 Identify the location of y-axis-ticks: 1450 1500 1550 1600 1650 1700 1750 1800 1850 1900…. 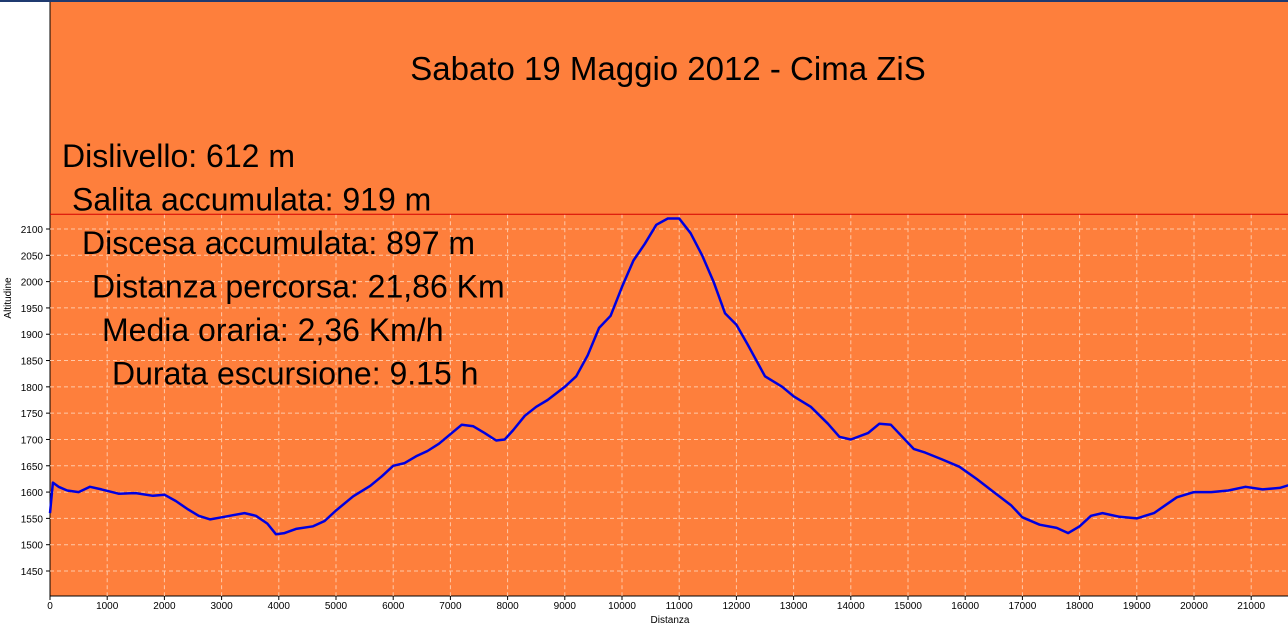
(35, 401).